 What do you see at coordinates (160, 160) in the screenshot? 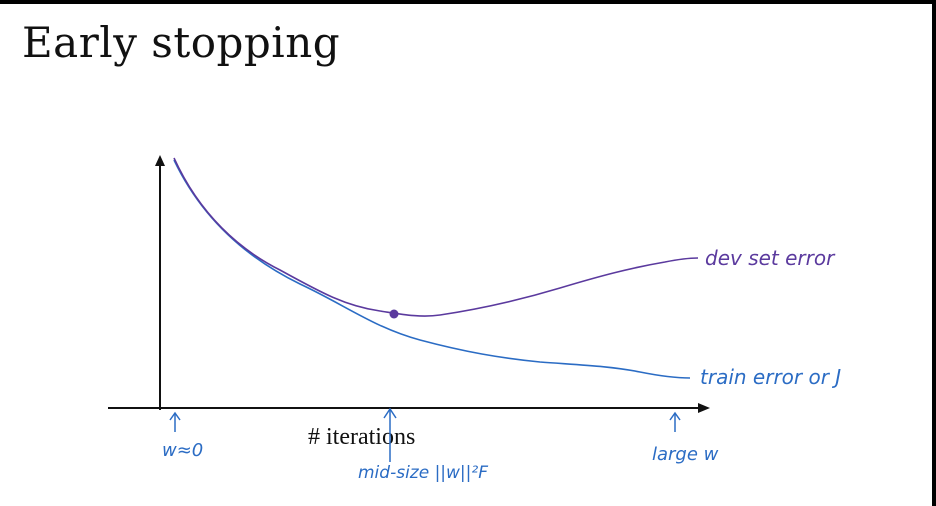
I see `y-axis-arrowhead` at bounding box center [160, 160].